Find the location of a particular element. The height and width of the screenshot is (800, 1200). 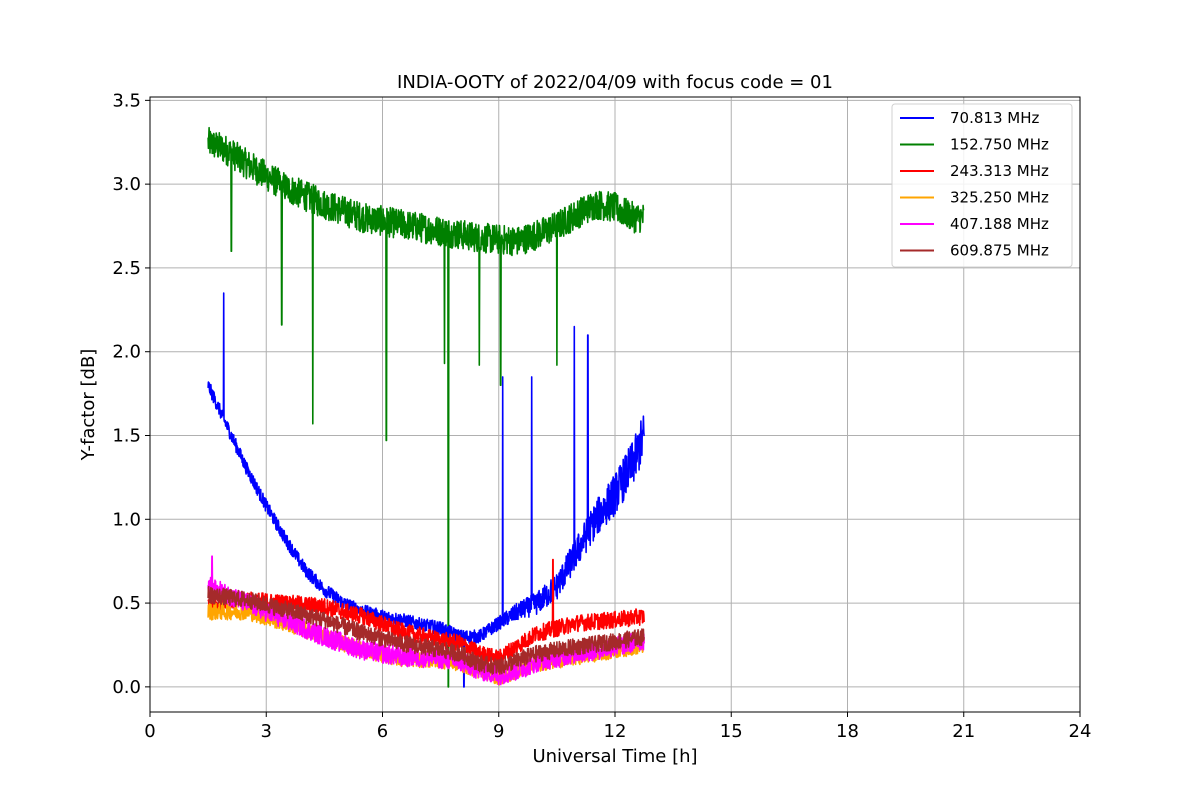

x-tick-label: 15 is located at coordinates (731, 731).